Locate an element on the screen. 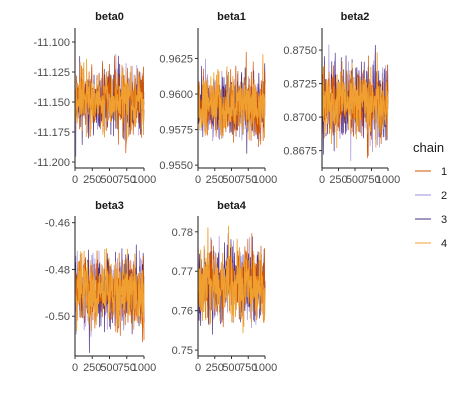  y-tick-label: -0.48 is located at coordinates (57, 270).